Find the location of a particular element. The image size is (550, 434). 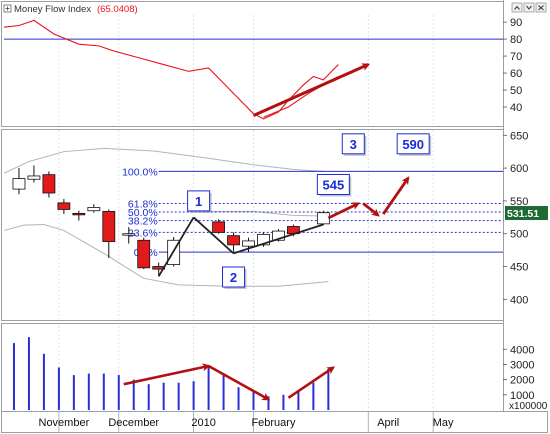

price-callout-label: 2 is located at coordinates (233, 277).